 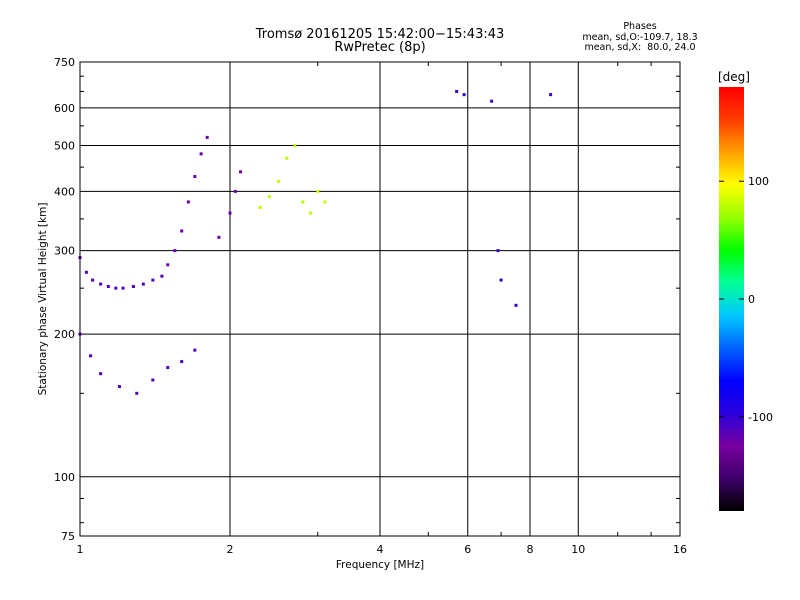 What do you see at coordinates (751, 299) in the screenshot?
I see `colorbar-tick-label: 0` at bounding box center [751, 299].